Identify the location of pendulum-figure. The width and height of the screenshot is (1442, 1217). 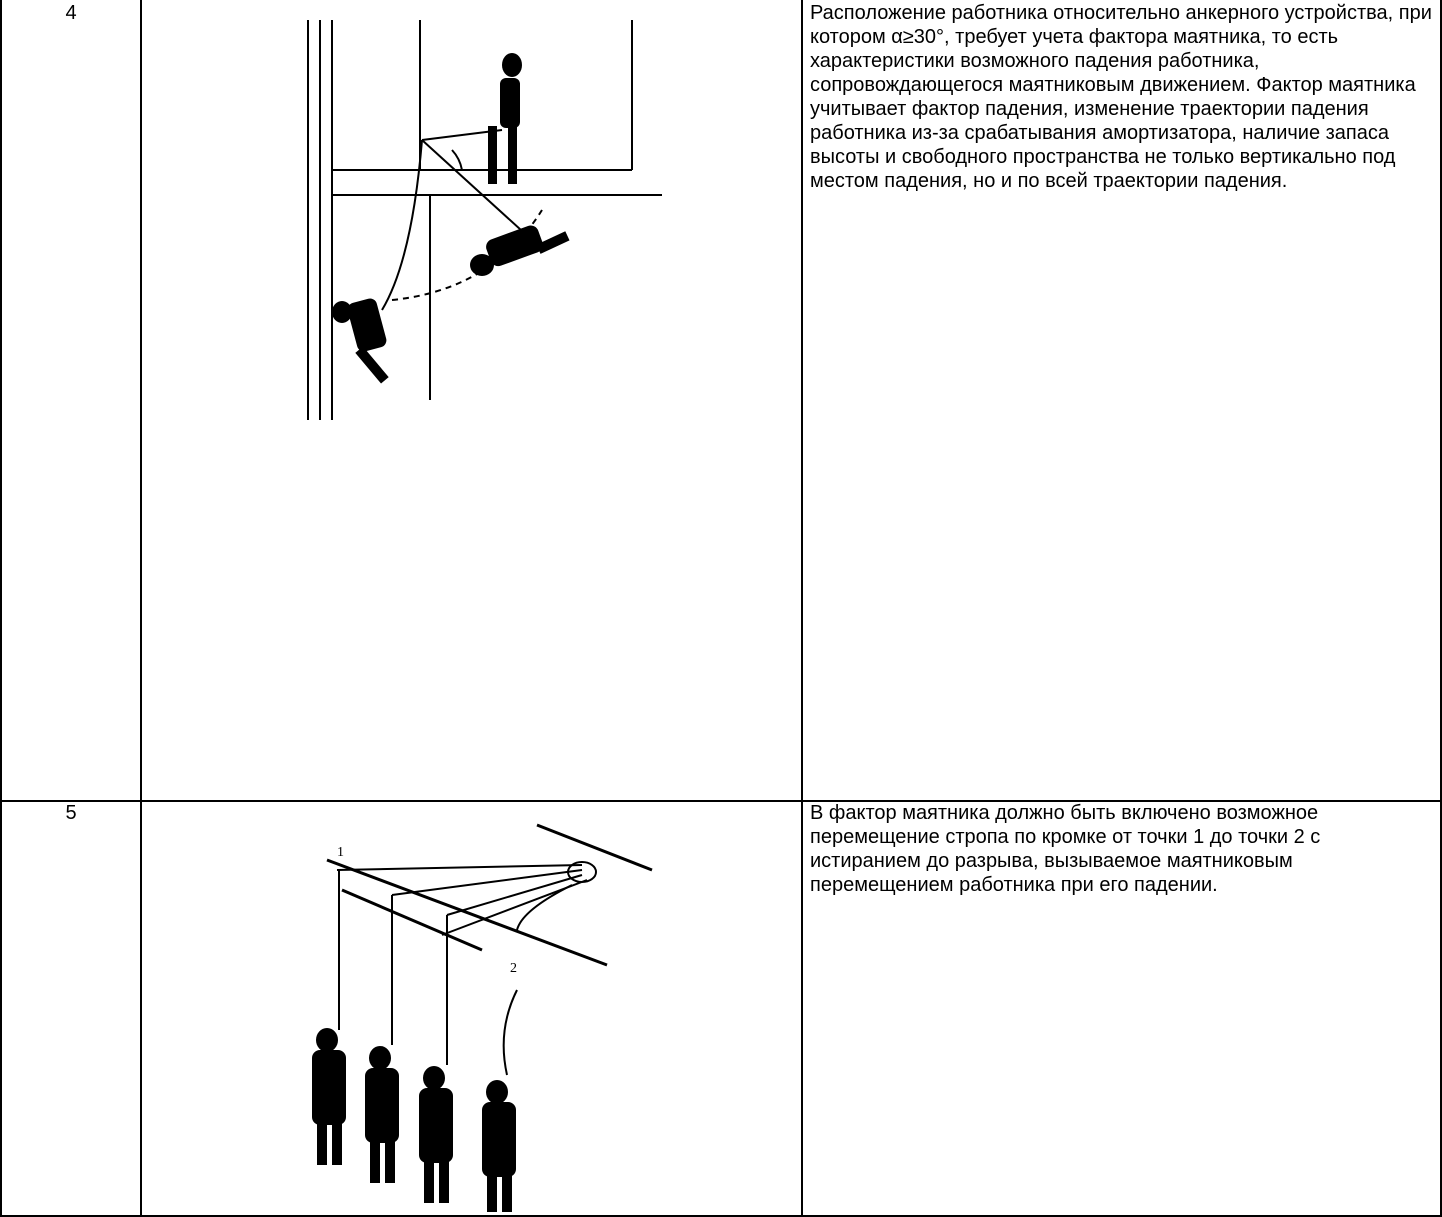
(484, 220).